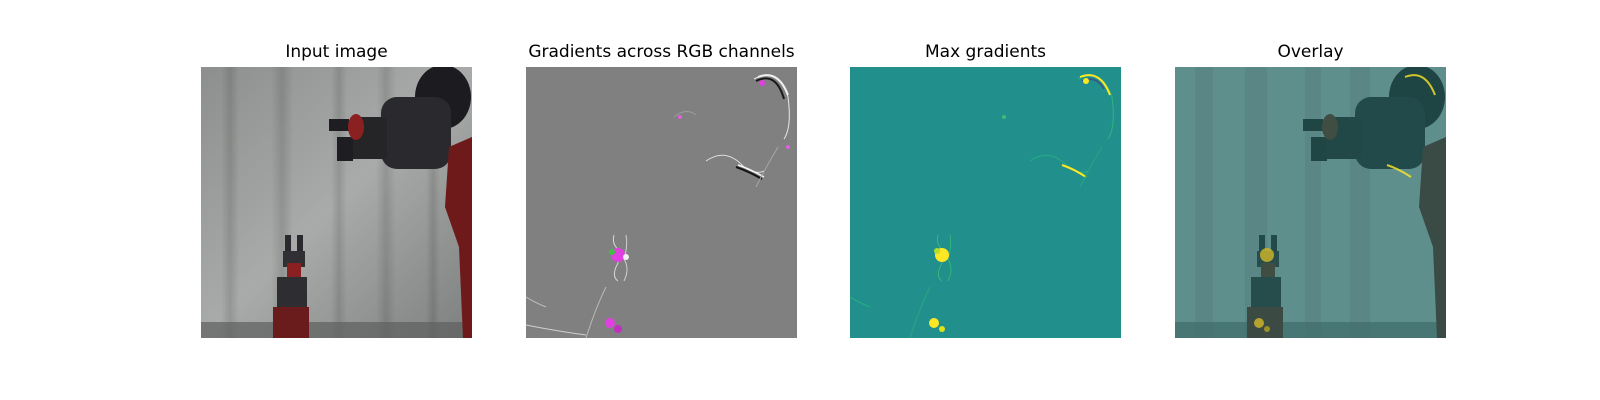  I want to click on overlay-image, so click(1310, 202).